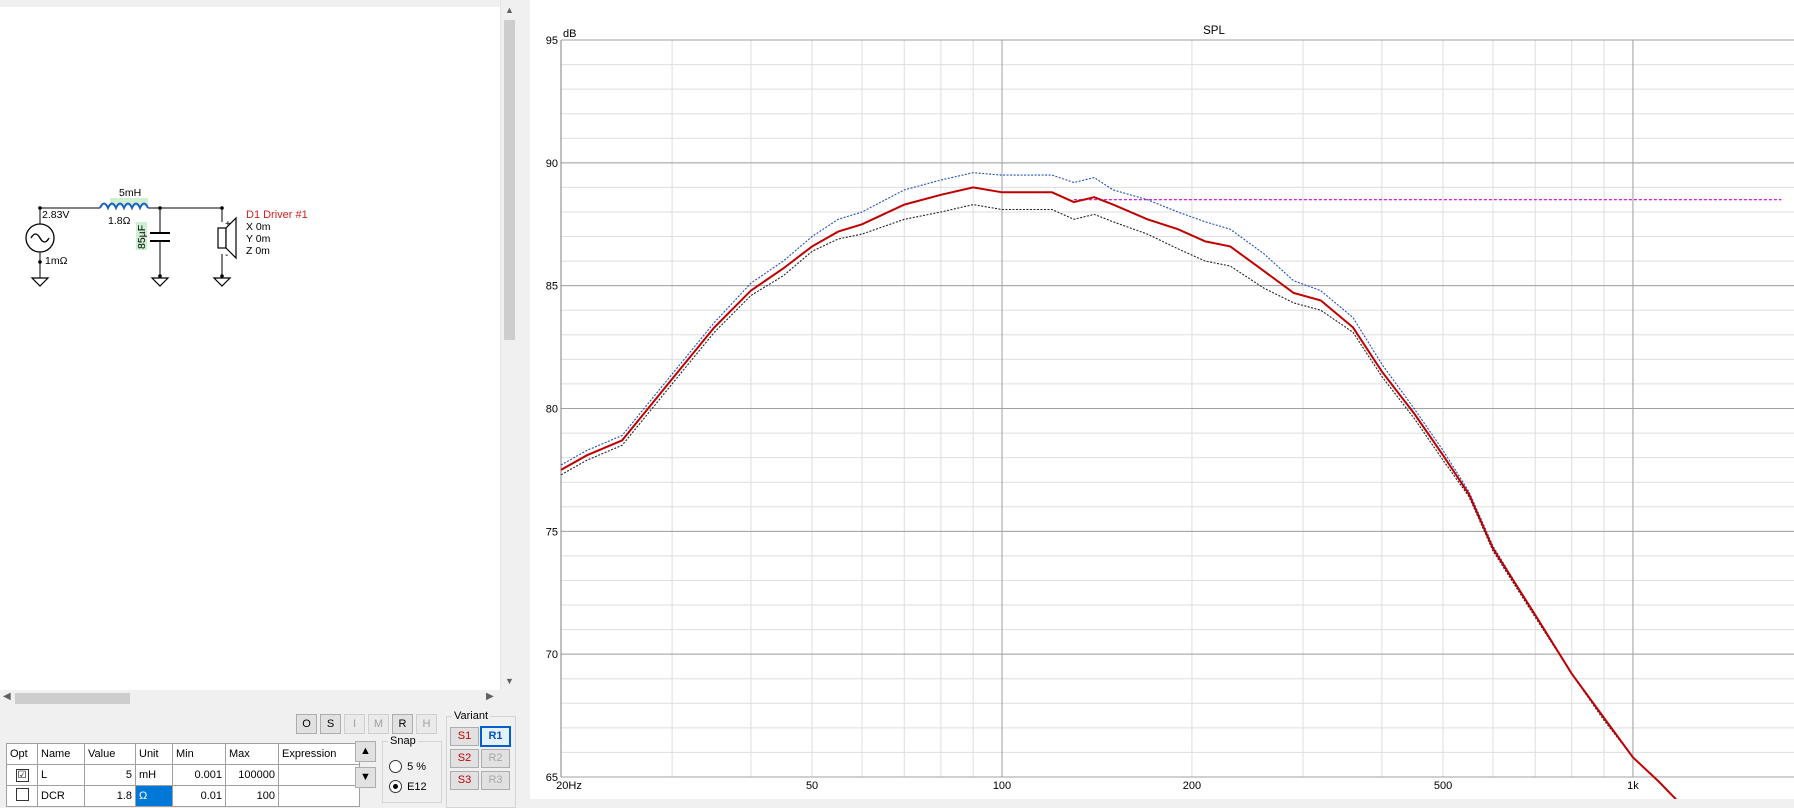 The height and width of the screenshot is (808, 1794). Describe the element at coordinates (22, 794) in the screenshot. I see `optimize-checkbox` at that location.